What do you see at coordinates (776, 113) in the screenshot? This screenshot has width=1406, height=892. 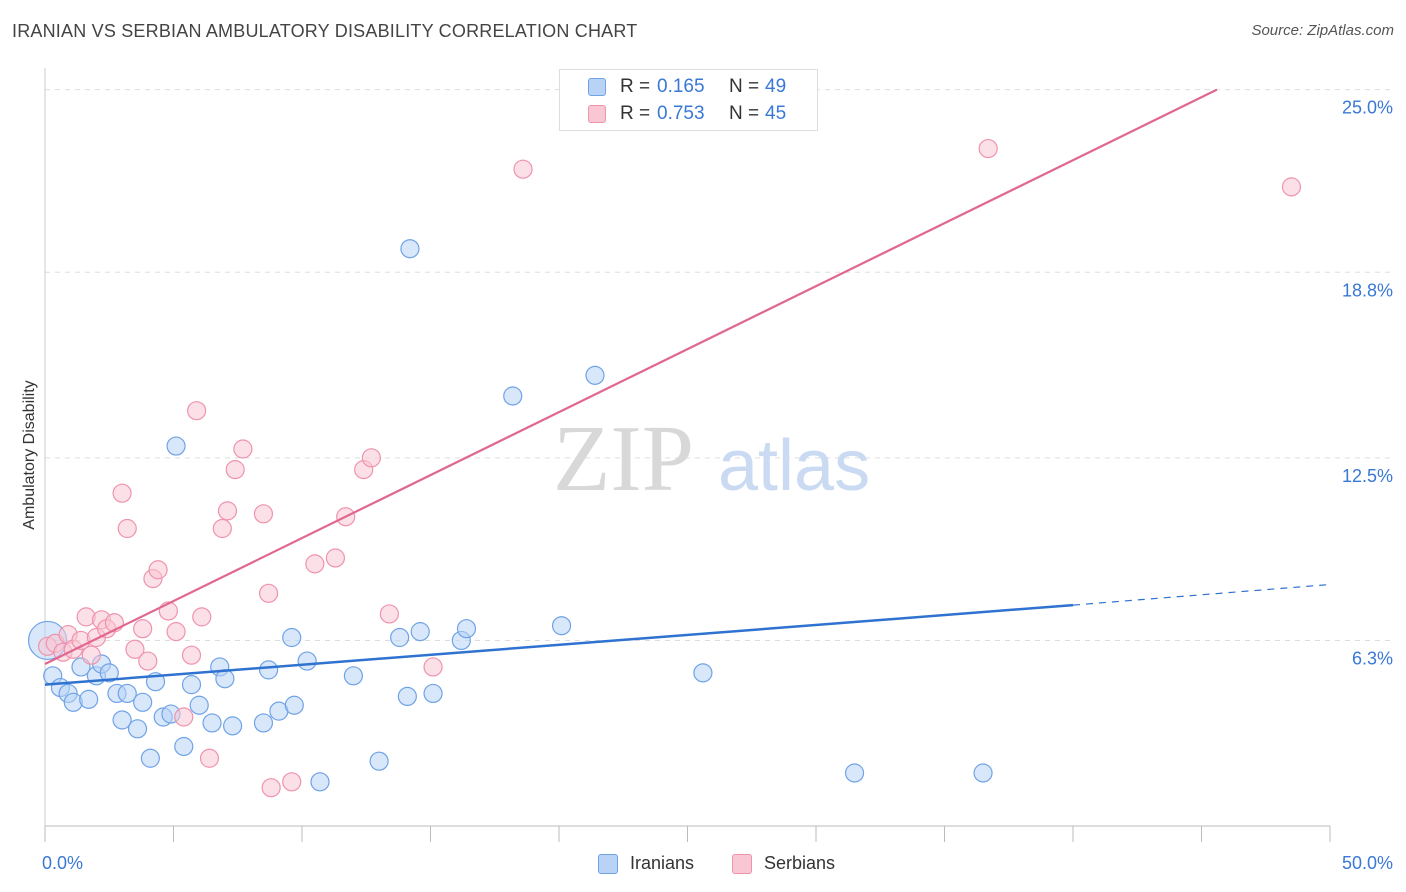 I see `serbians-n-value: 45` at bounding box center [776, 113].